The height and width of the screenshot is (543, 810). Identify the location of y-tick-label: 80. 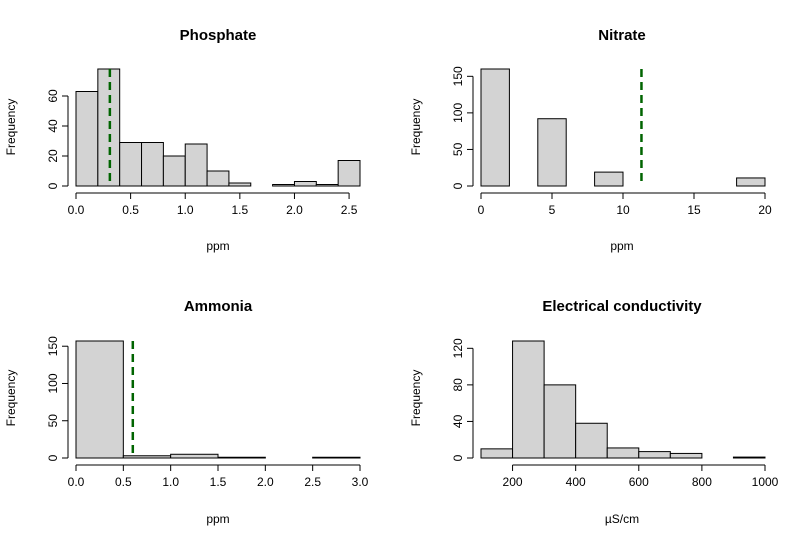
(458, 385).